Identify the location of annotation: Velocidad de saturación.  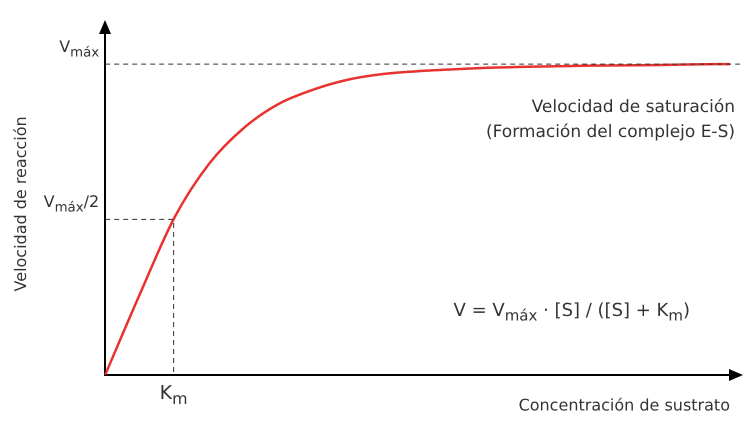
(633, 107).